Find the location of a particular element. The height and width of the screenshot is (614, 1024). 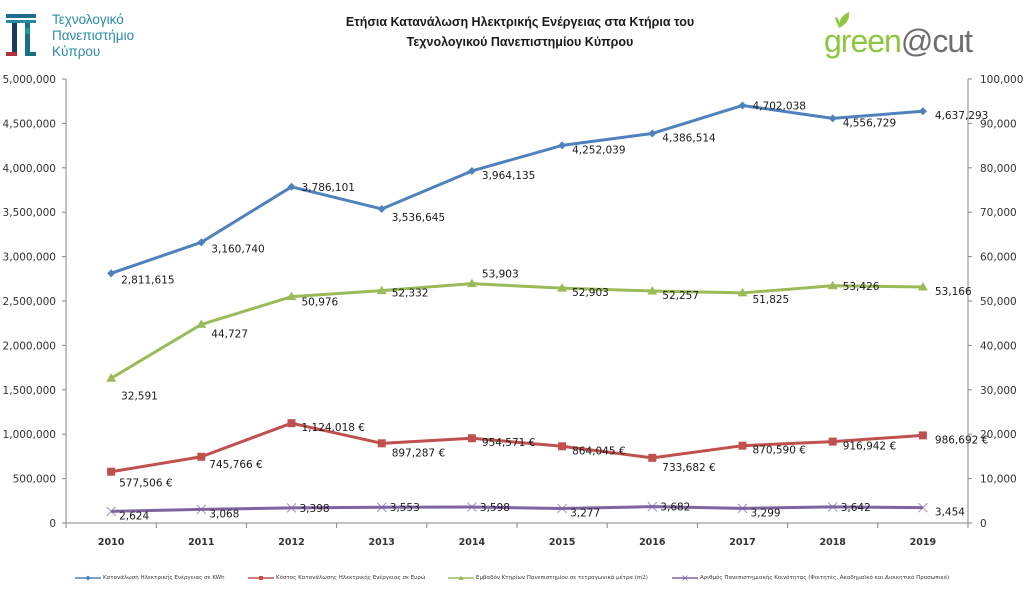

university-monogram-icon is located at coordinates (21, 35).